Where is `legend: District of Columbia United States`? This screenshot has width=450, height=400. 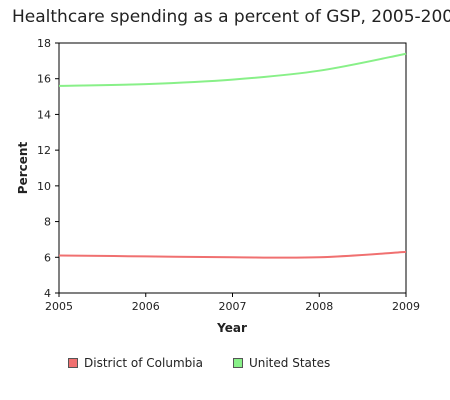 legend: District of Columbia United States is located at coordinates (199, 363).